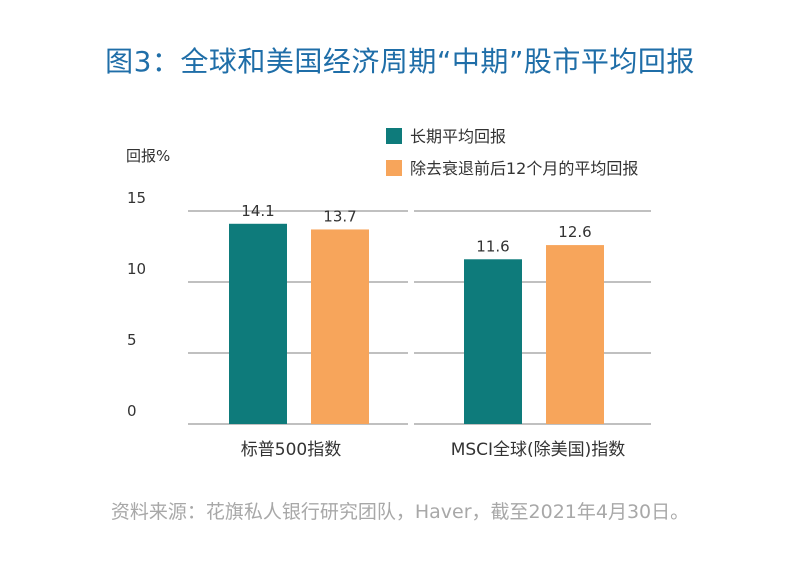  Describe the element at coordinates (400, 512) in the screenshot. I see `source-note: 资料来源：花旗私人银行研究团队，Haver，截至2021年4月30日。` at that location.